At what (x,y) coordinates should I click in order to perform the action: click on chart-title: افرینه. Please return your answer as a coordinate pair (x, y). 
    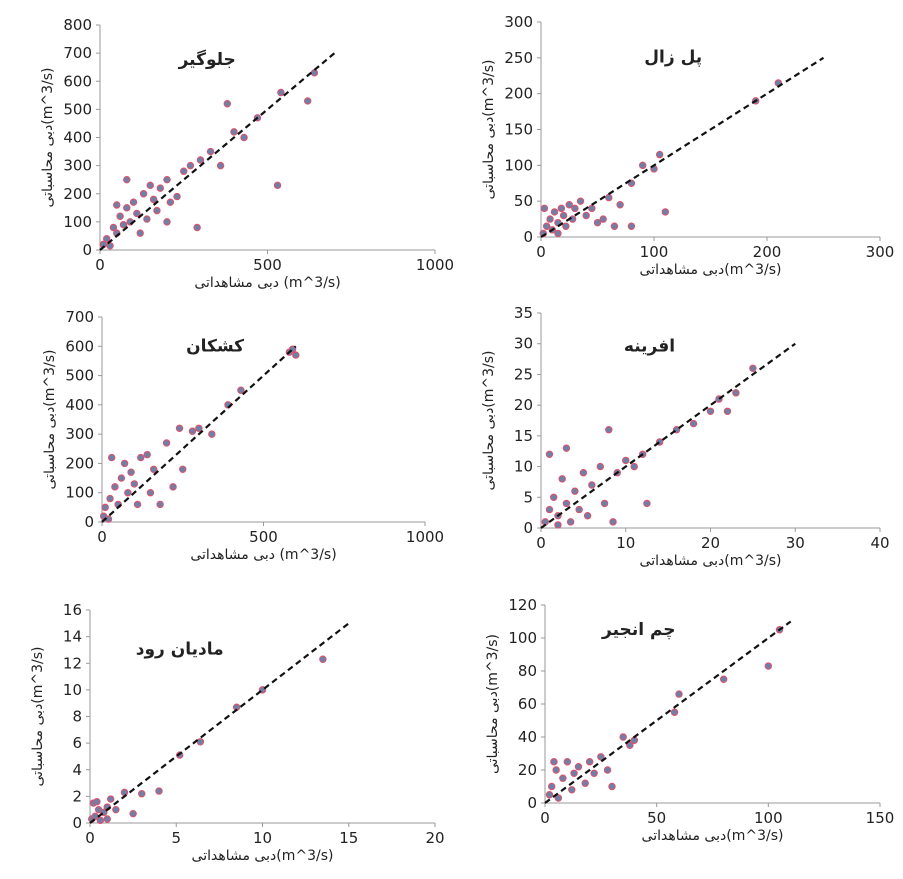
    Looking at the image, I should click on (649, 346).